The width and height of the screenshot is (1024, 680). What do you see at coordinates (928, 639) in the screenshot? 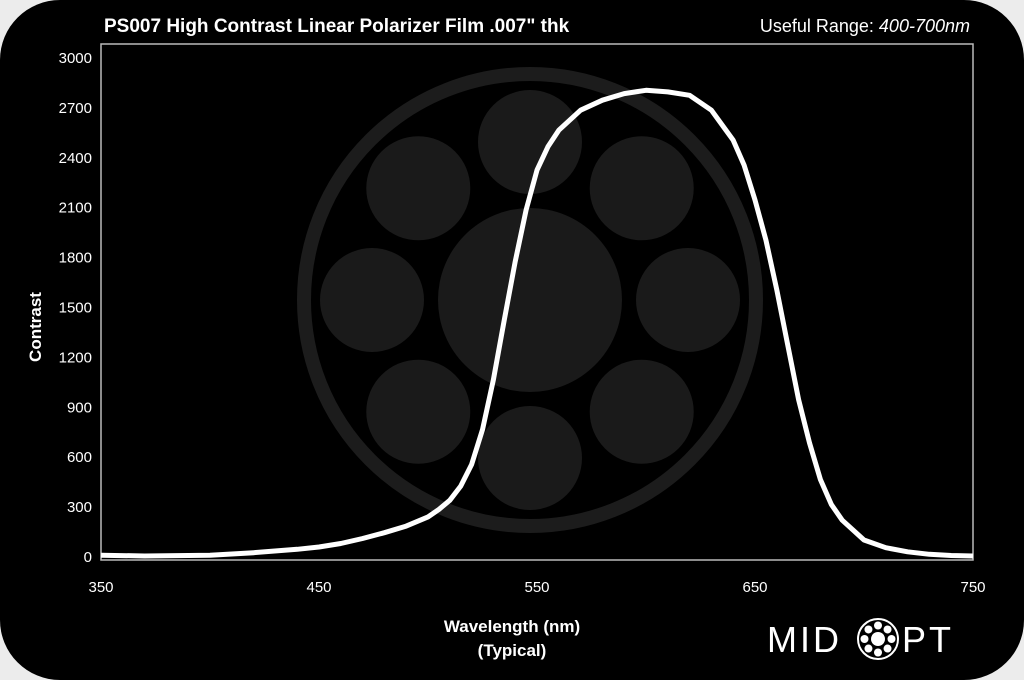
I see `svg-text: PT` at bounding box center [928, 639].